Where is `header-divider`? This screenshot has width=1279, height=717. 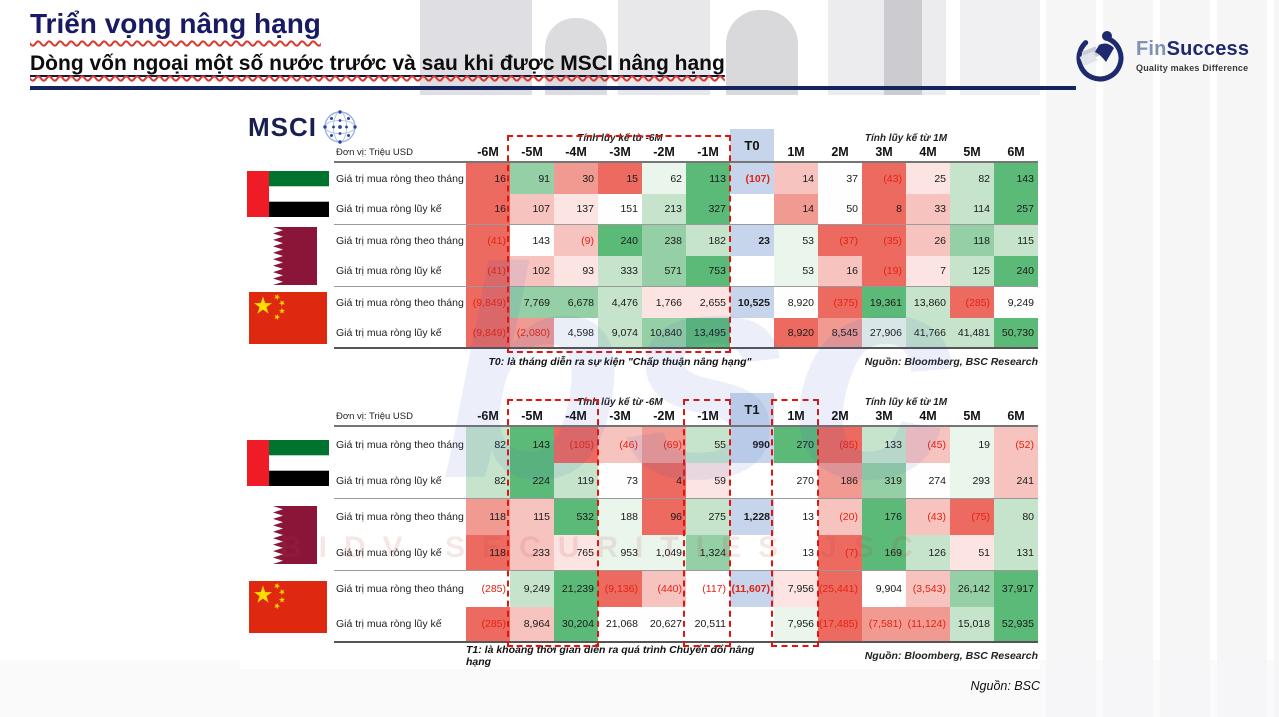
header-divider is located at coordinates (553, 88).